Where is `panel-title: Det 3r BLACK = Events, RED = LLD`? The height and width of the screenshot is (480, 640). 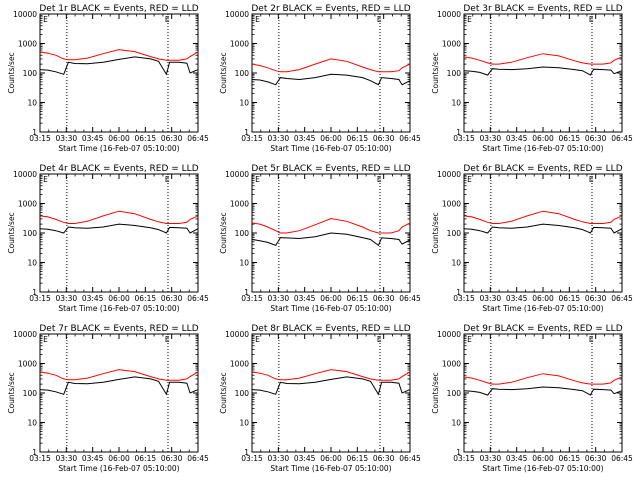
panel-title: Det 3r BLACK = Events, RED = LLD is located at coordinates (542, 9).